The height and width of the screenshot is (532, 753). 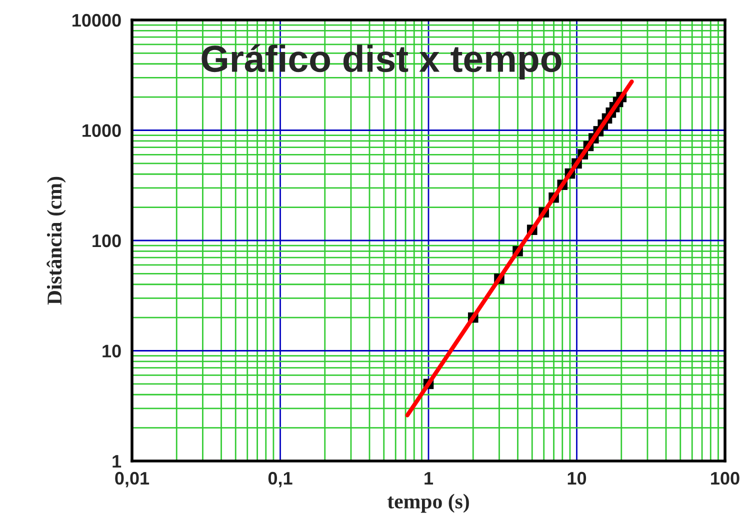 I want to click on y-axis-title: Distância (cm), so click(x=56, y=240).